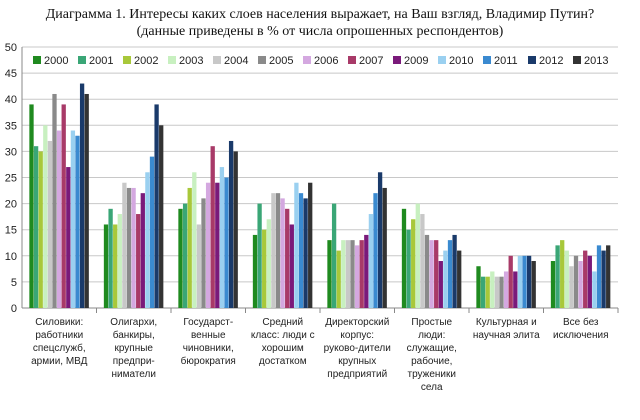  Describe the element at coordinates (596, 61) in the screenshot. I see `legend-label: 2013` at that location.